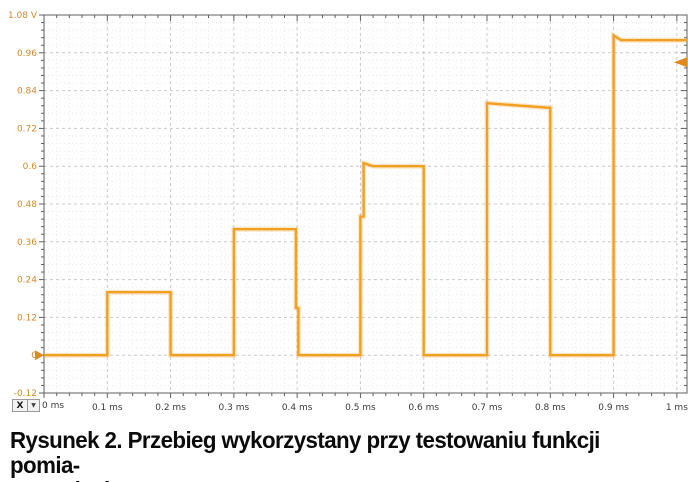 The width and height of the screenshot is (688, 482). Describe the element at coordinates (39, 355) in the screenshot. I see `ground-marker-icon` at that location.